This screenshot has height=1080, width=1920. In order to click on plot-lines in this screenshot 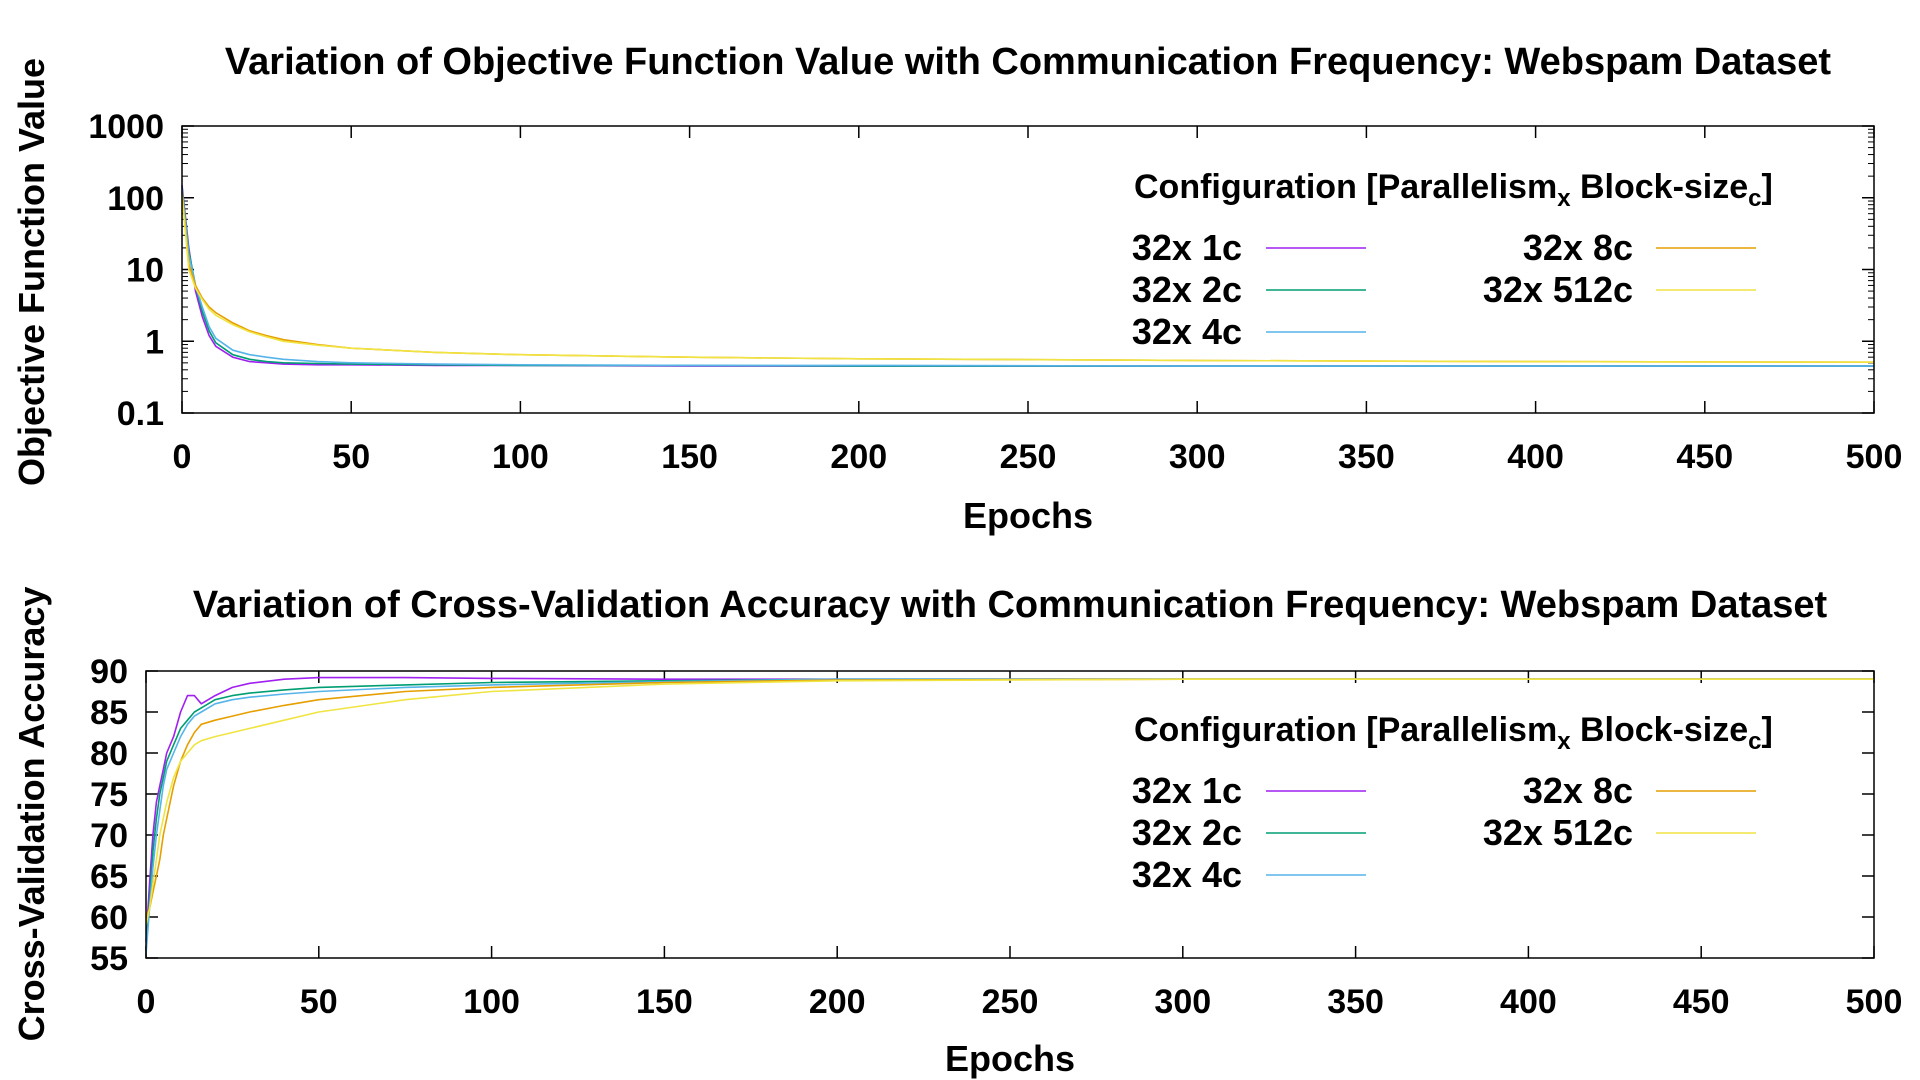, I will do `click(1028, 276)`.